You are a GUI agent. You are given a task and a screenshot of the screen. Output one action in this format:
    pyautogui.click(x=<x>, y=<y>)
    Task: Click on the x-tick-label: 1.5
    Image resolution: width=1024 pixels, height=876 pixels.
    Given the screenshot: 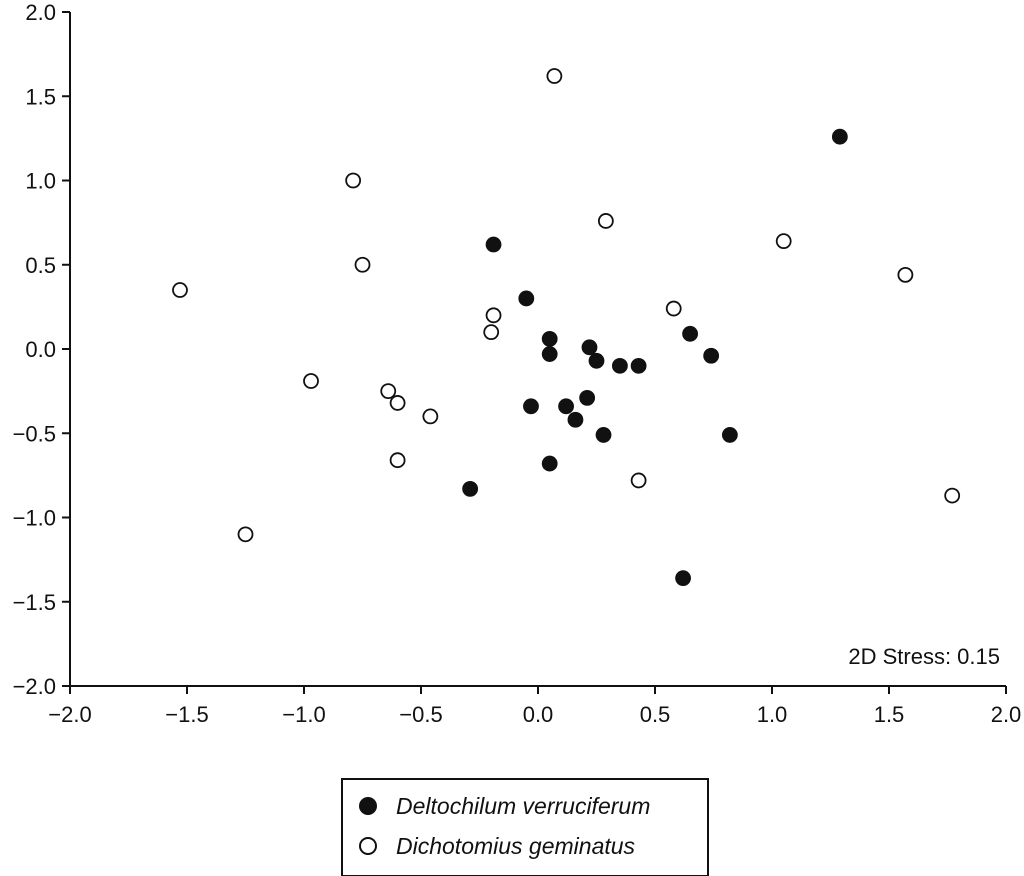 What is the action you would take?
    pyautogui.click(x=889, y=714)
    